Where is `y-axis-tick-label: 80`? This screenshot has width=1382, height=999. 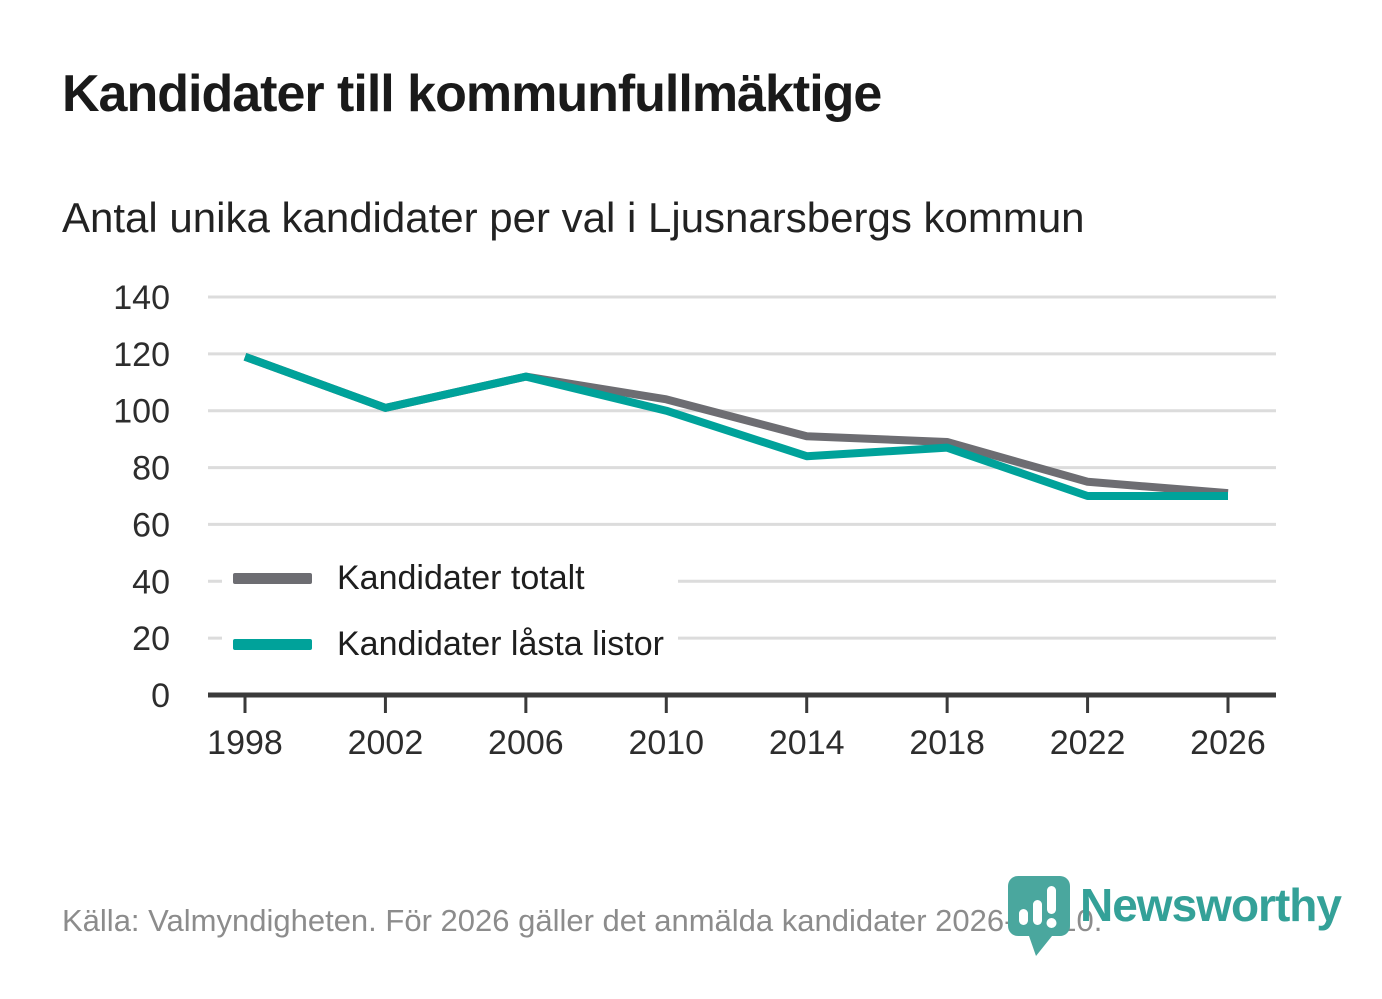 y-axis-tick-label: 80 is located at coordinates (151, 469).